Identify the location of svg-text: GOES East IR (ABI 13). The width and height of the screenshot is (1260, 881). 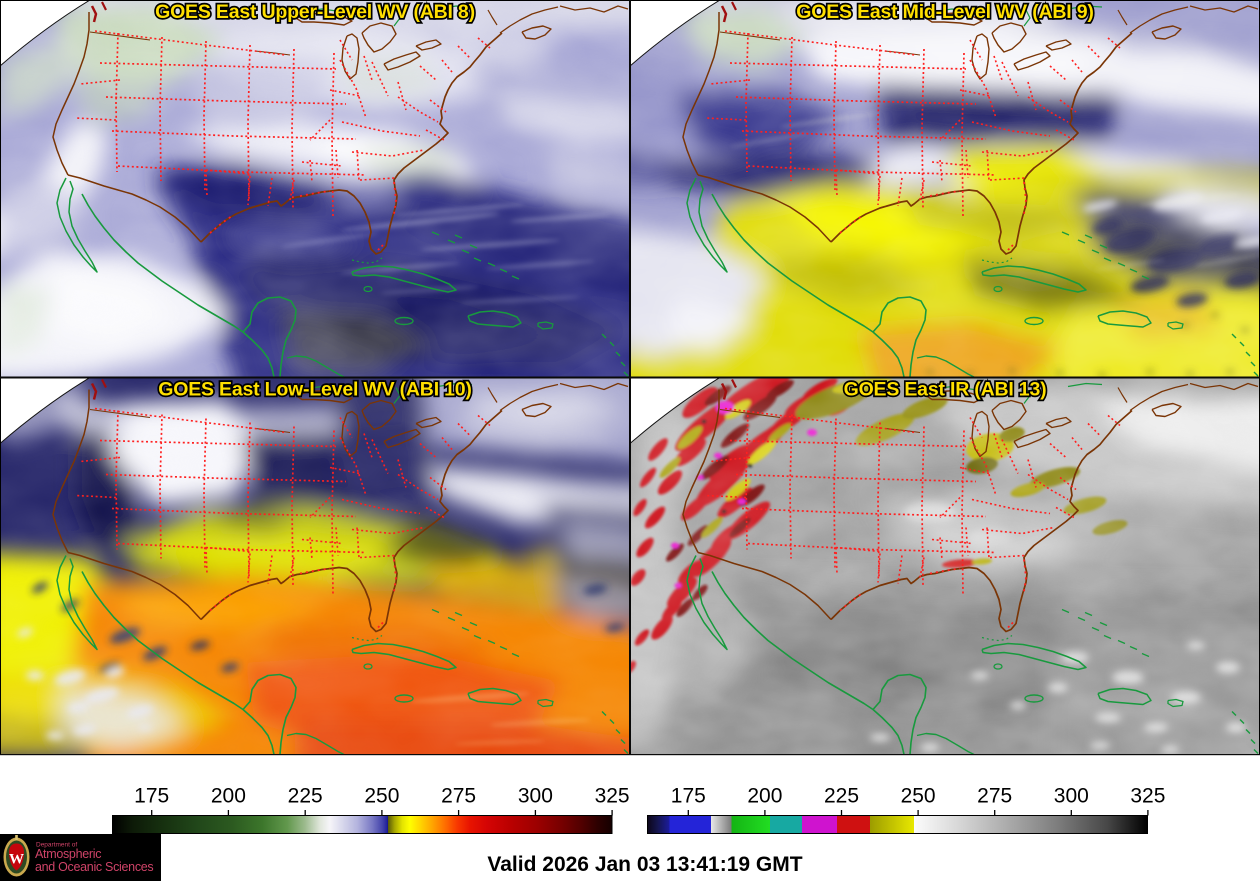
(945, 390).